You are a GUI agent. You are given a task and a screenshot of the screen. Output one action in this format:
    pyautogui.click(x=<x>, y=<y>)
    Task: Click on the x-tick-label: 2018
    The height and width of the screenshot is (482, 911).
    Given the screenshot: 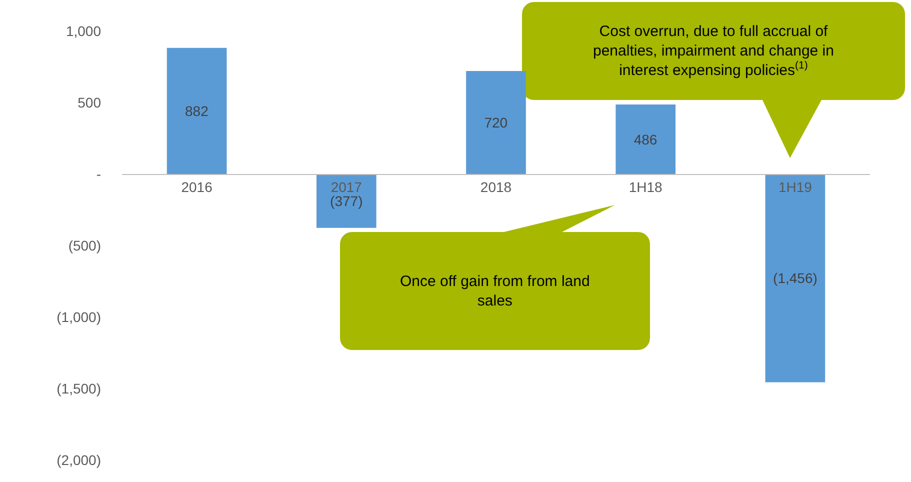 What is the action you would take?
    pyautogui.click(x=496, y=186)
    